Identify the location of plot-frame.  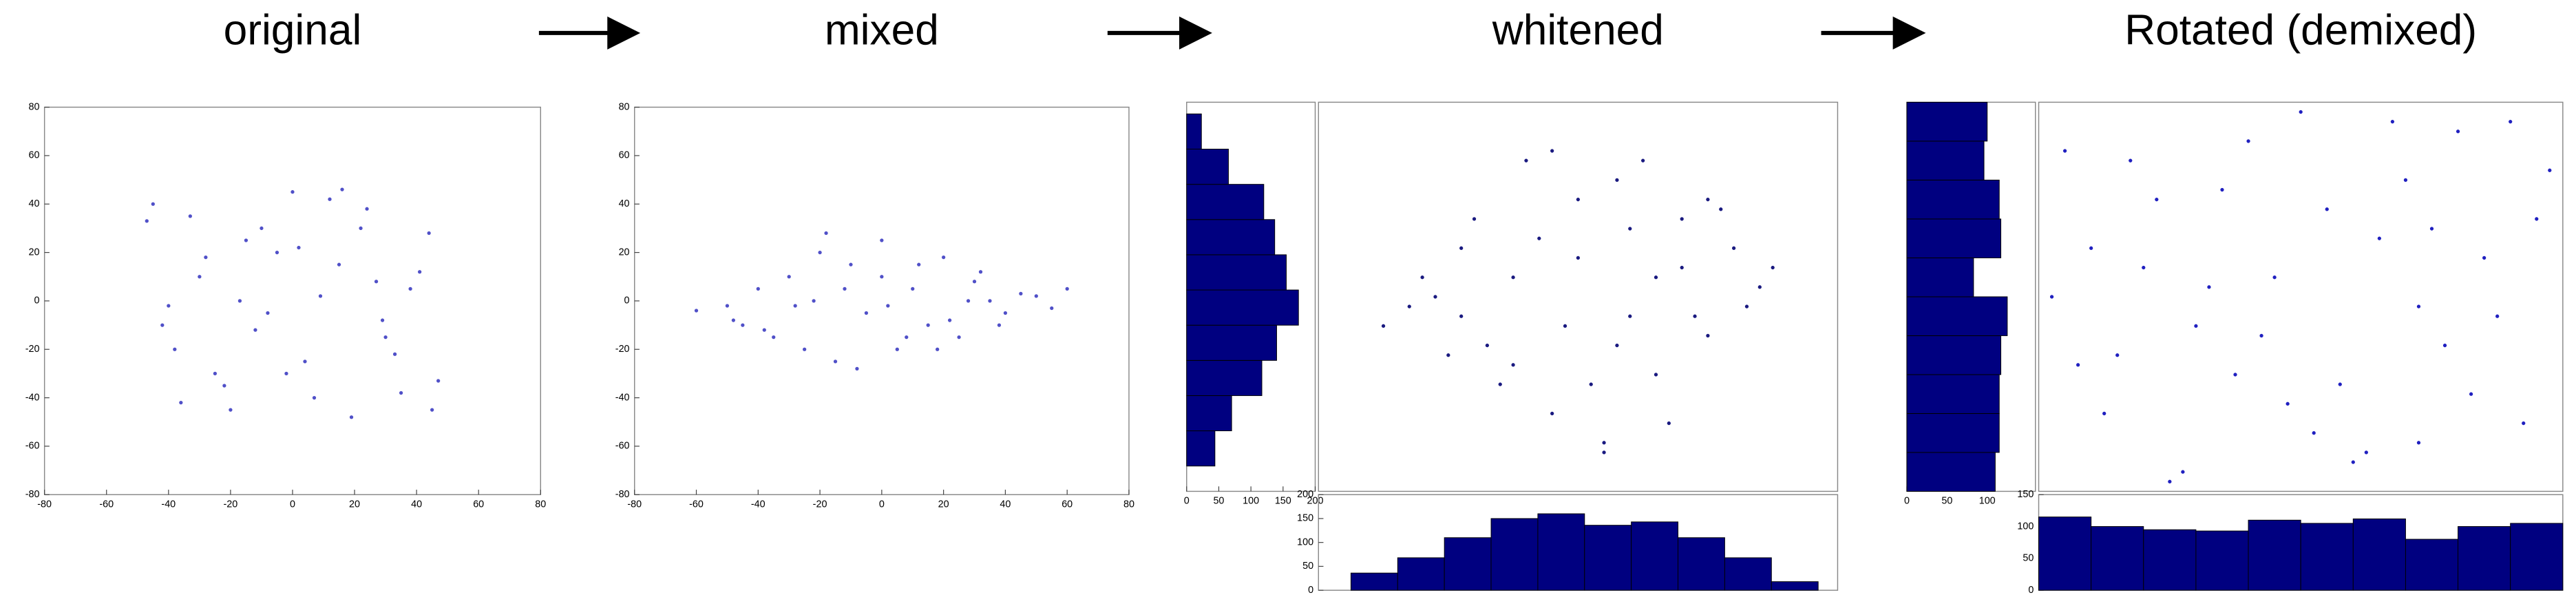
(2301, 296).